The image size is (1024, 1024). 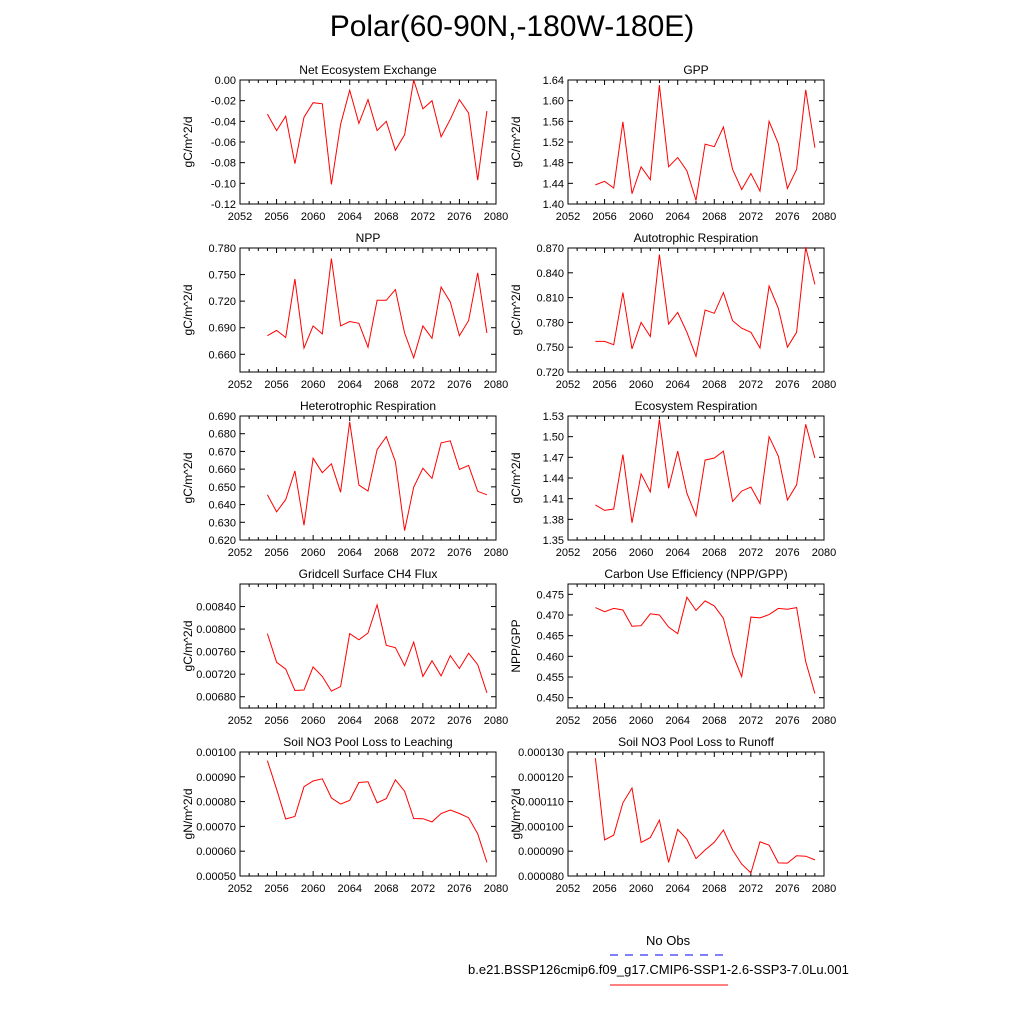 What do you see at coordinates (377, 648) in the screenshot?
I see `chart-6-series-line` at bounding box center [377, 648].